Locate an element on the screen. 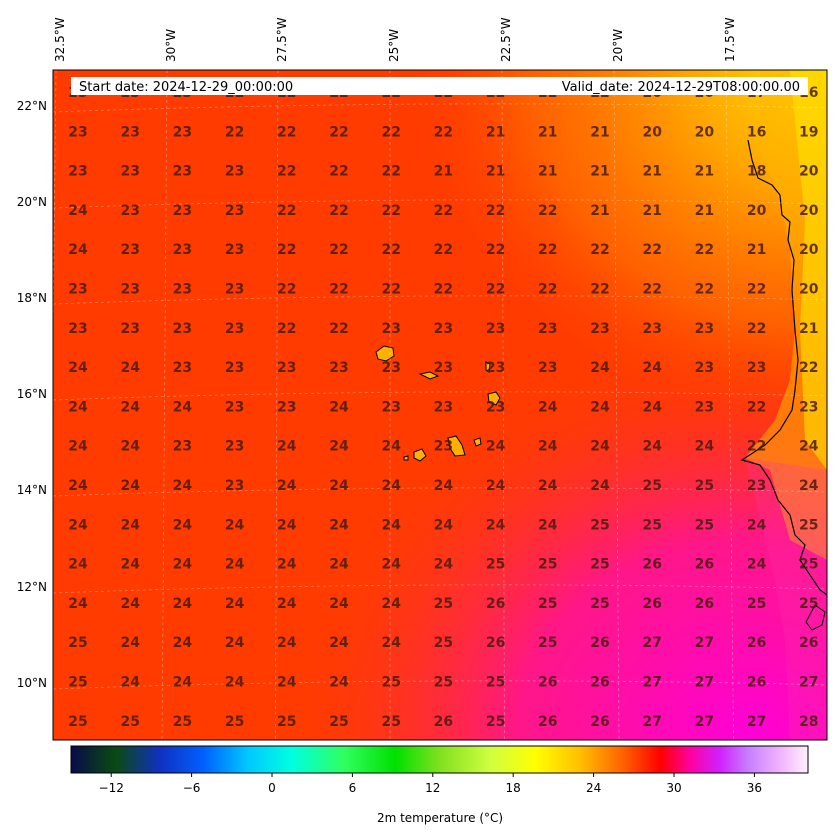 The width and height of the screenshot is (837, 837). lat-label: 14°N is located at coordinates (32, 490).